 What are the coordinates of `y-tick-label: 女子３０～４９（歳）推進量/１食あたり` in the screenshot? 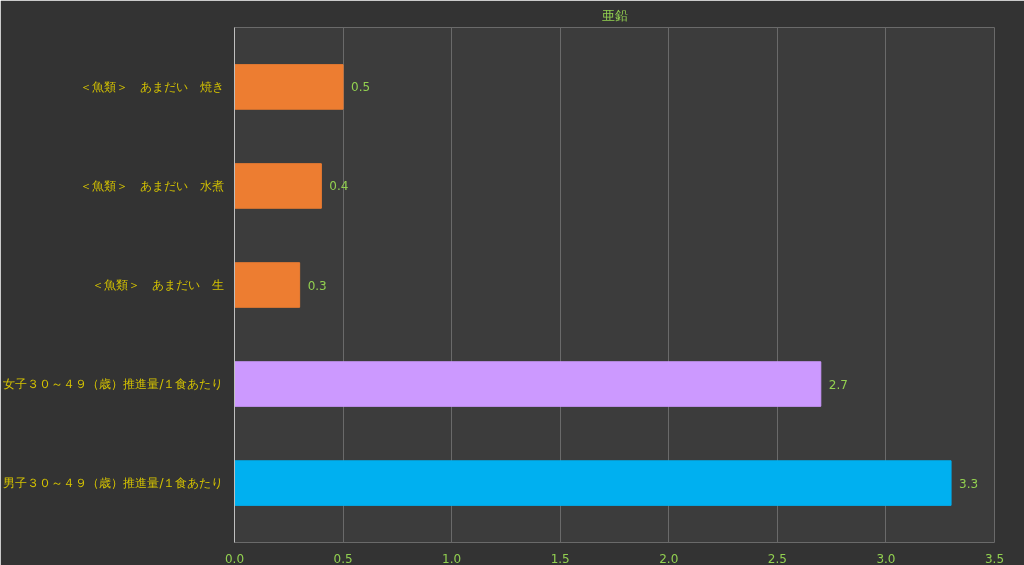 It's located at (113, 384).